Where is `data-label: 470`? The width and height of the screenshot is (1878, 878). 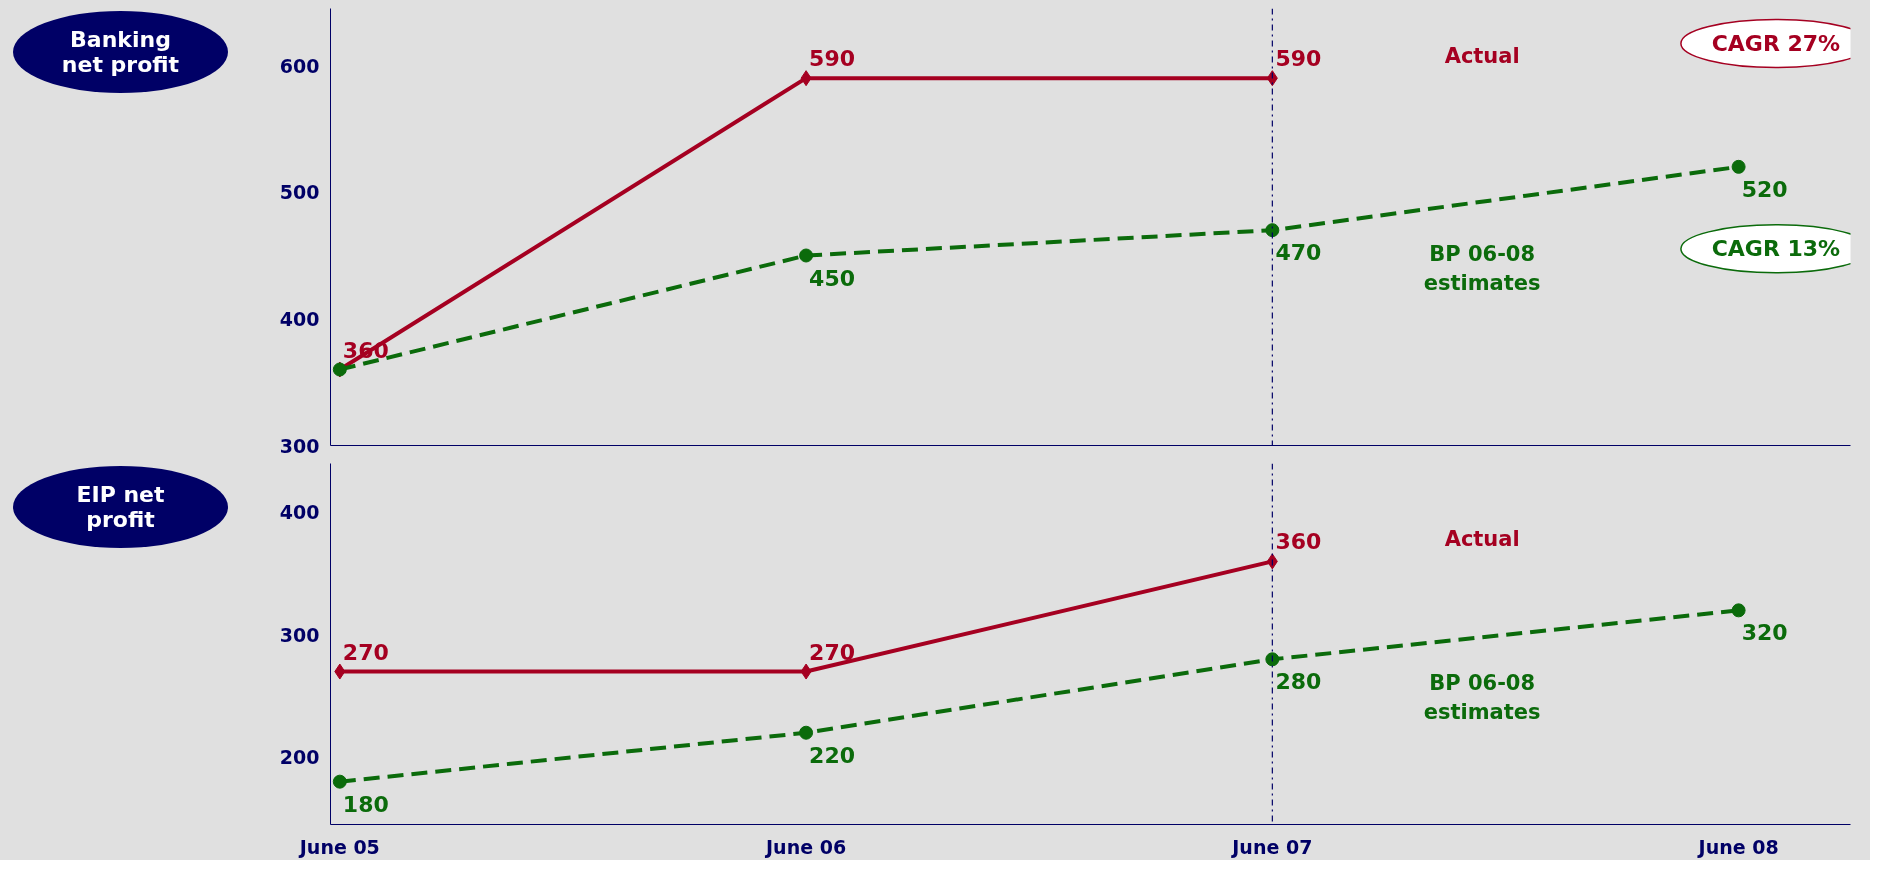 data-label: 470 is located at coordinates (1298, 253).